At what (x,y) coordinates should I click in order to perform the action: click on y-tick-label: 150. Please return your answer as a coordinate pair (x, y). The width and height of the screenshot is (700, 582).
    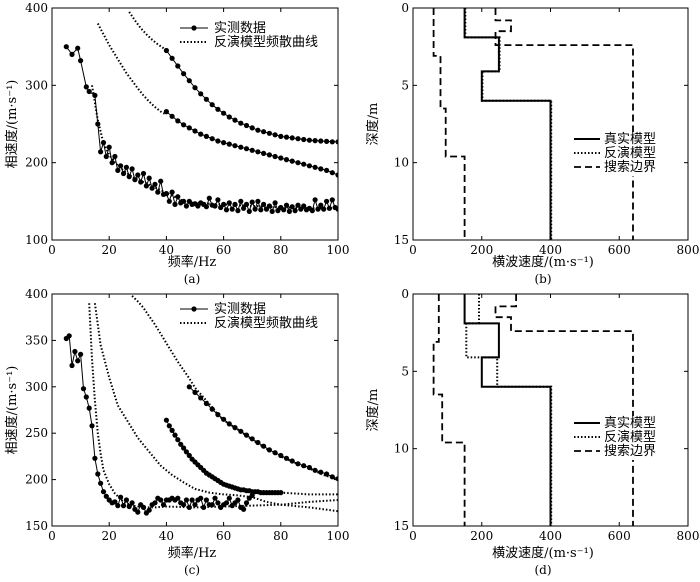
    Looking at the image, I should click on (36, 526).